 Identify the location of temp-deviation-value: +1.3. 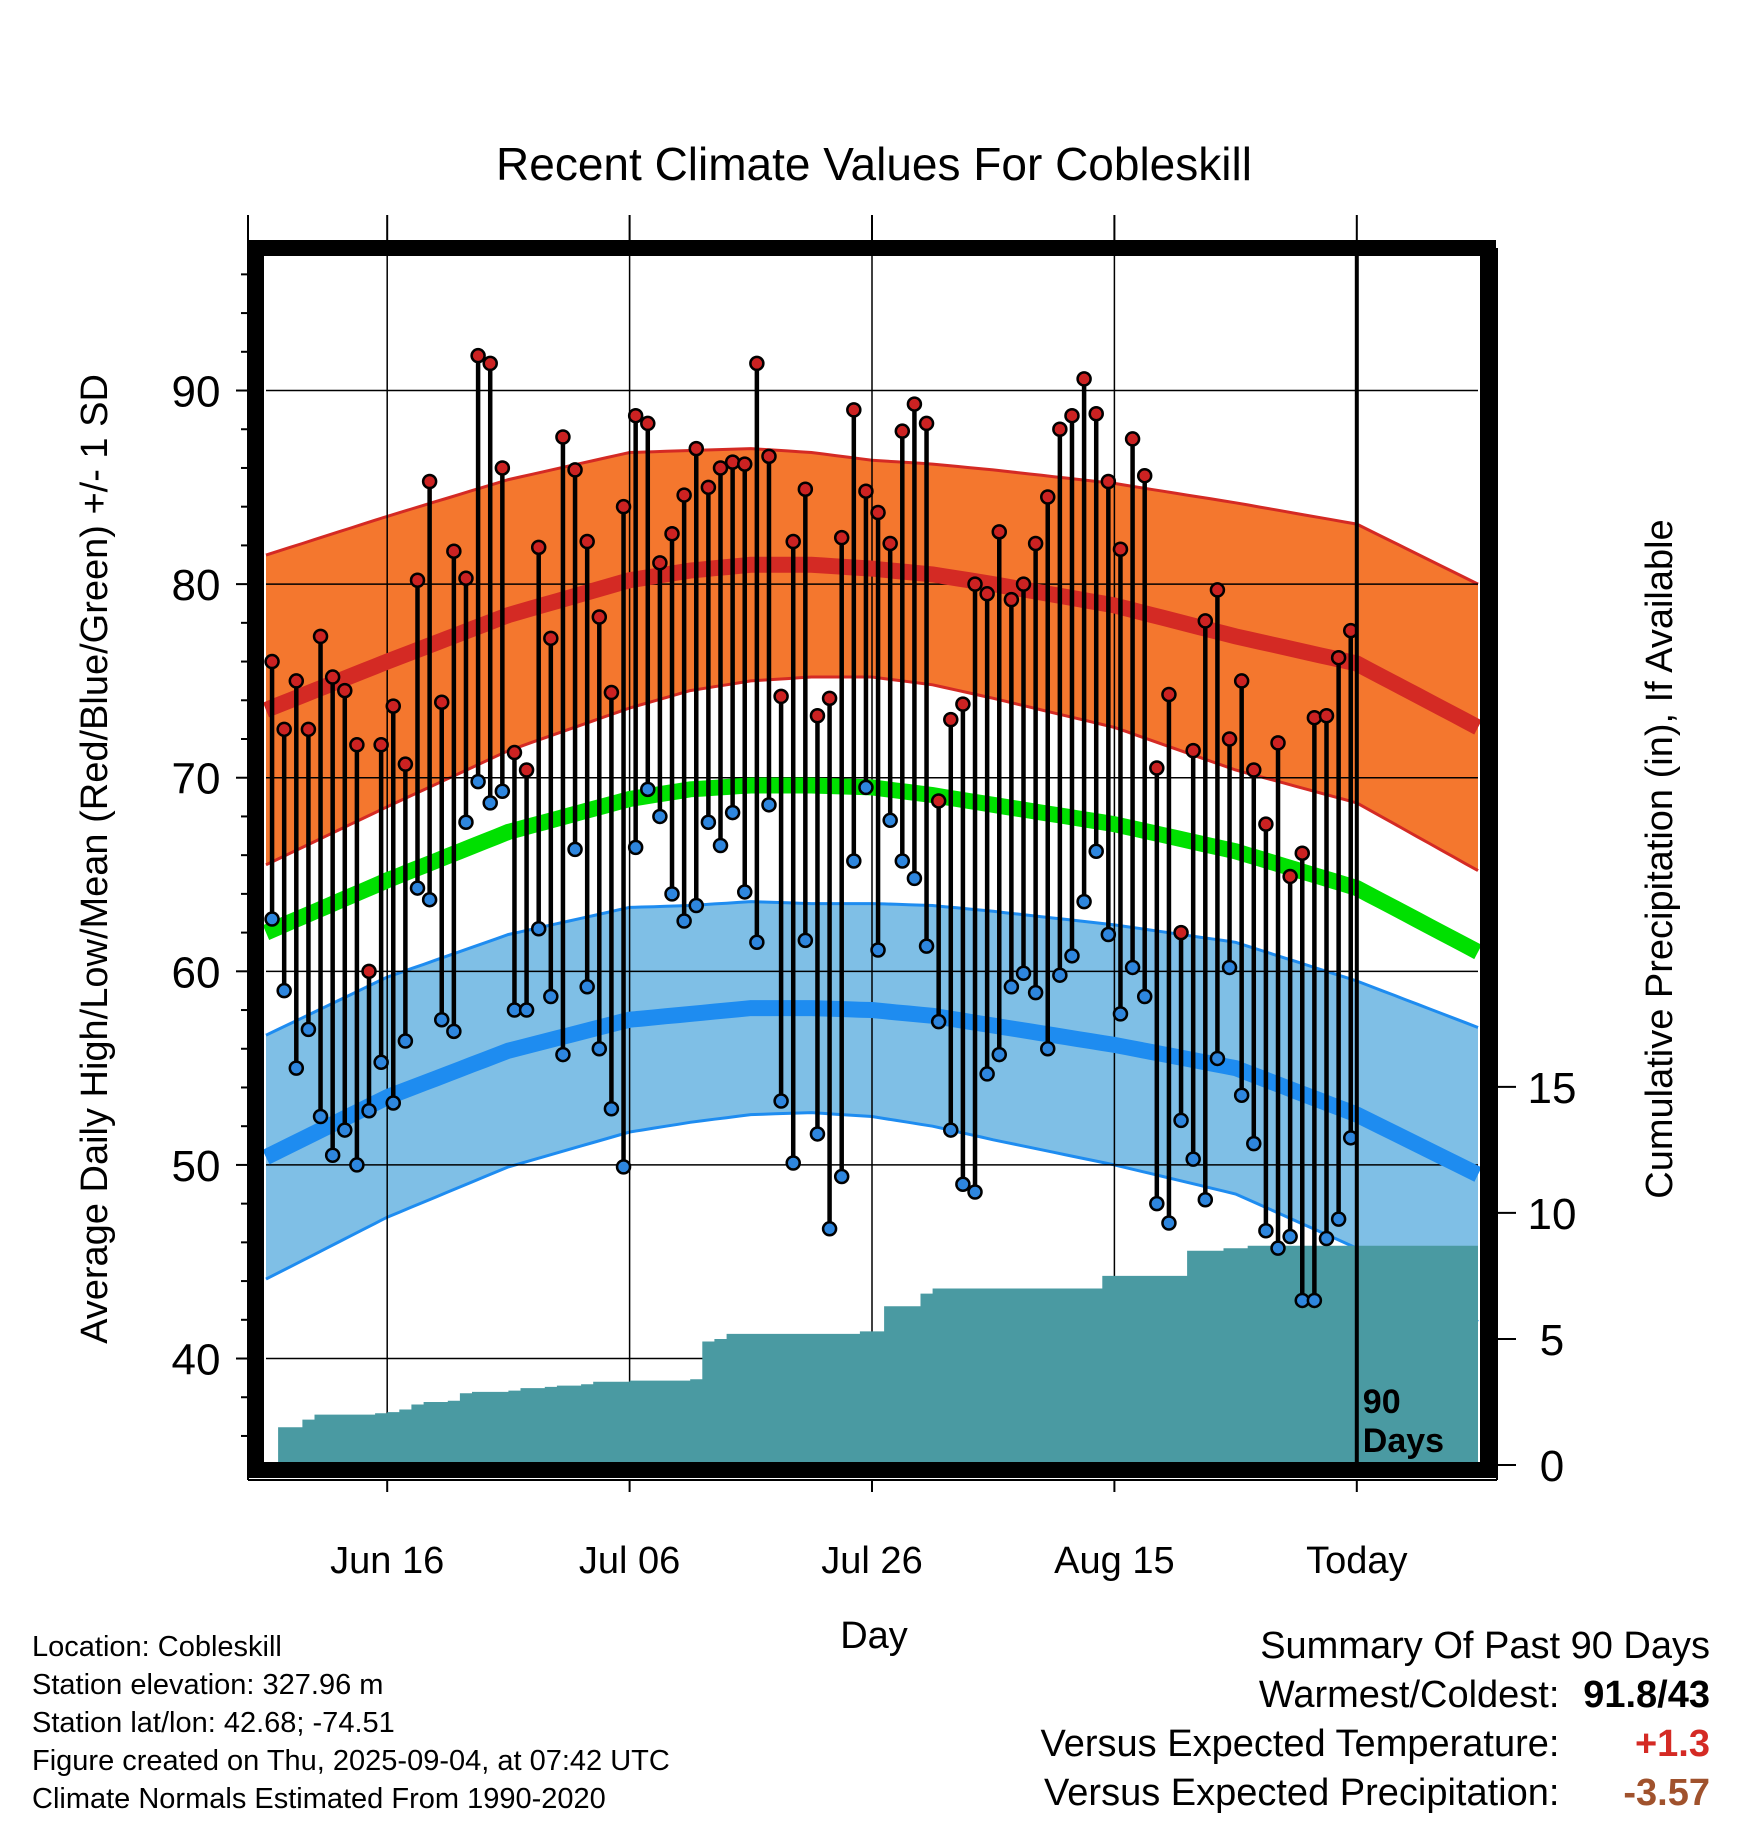
(1672, 1744).